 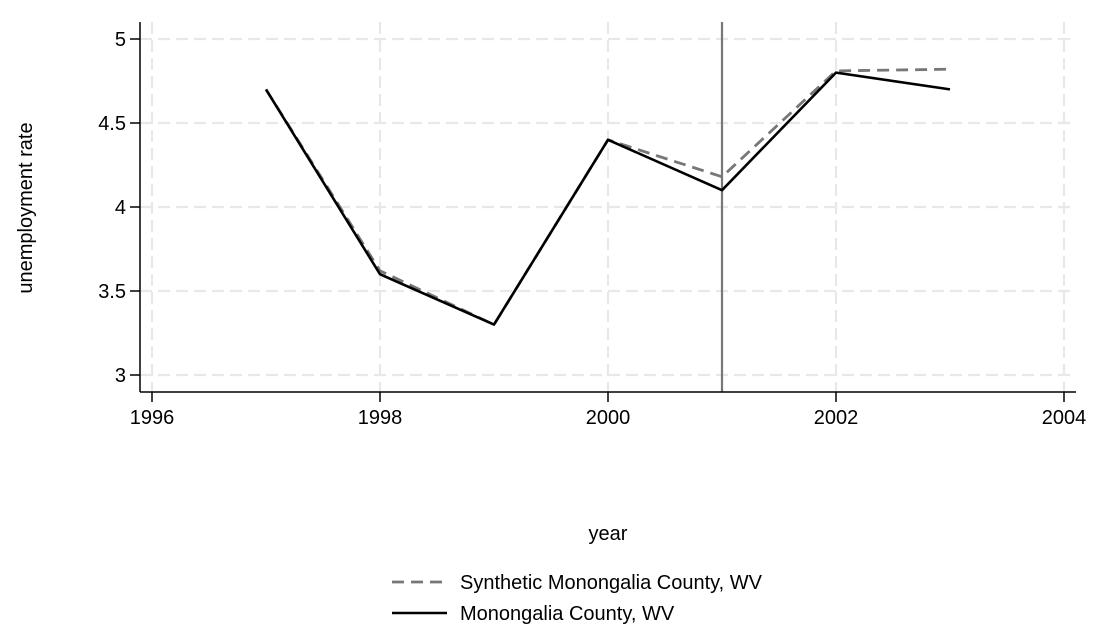 What do you see at coordinates (380, 418) in the screenshot?
I see `x-tick-label: 1998` at bounding box center [380, 418].